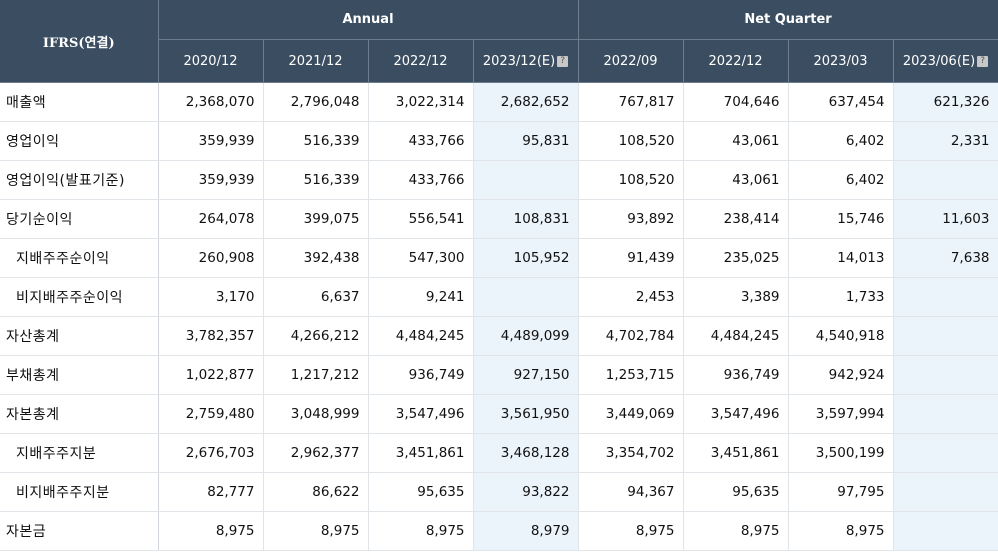  I want to click on value-cell: 4,489,099, so click(526, 336).